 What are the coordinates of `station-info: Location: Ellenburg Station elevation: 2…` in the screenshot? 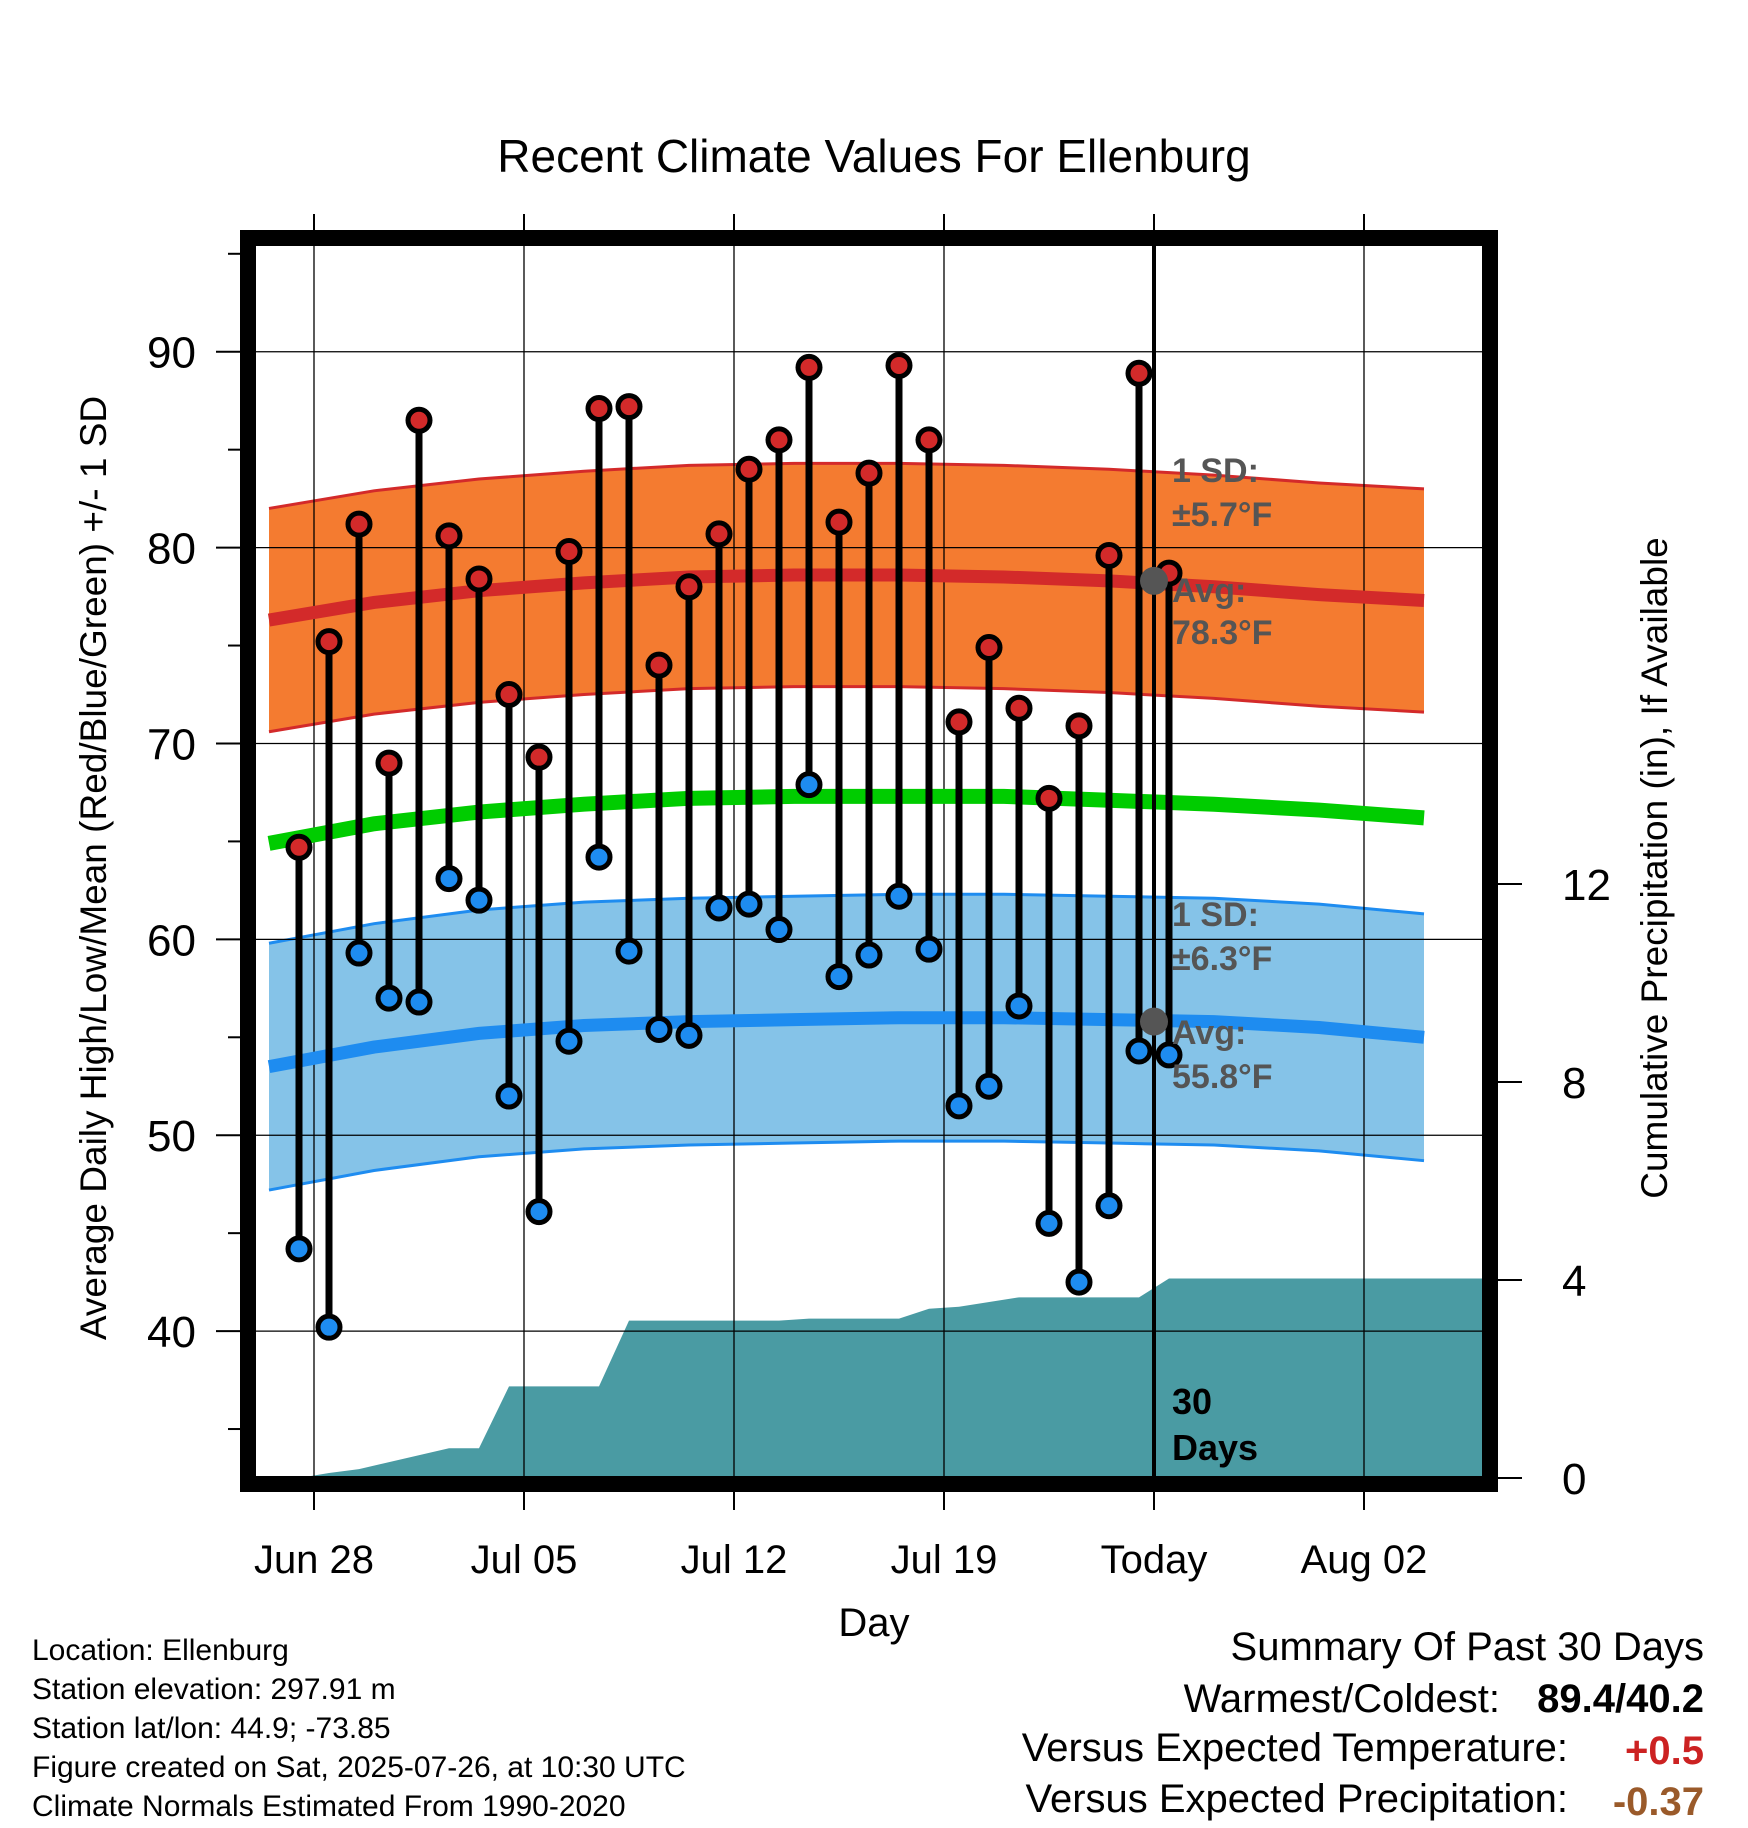 It's located at (359, 1728).